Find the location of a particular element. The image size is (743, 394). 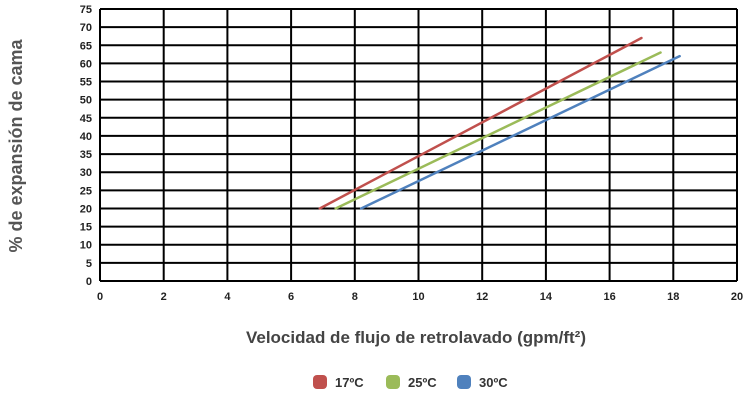

x-tick-label: 10 is located at coordinates (418, 297).